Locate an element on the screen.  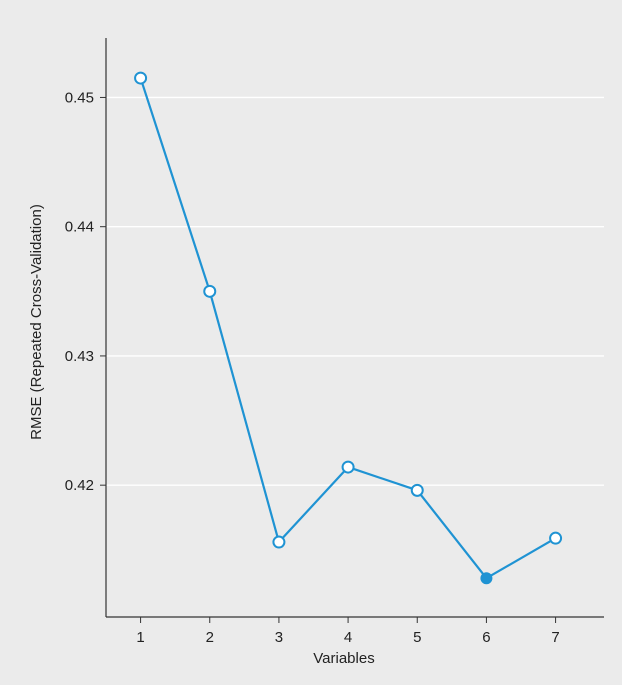
x-tick-label: 6 is located at coordinates (486, 637).